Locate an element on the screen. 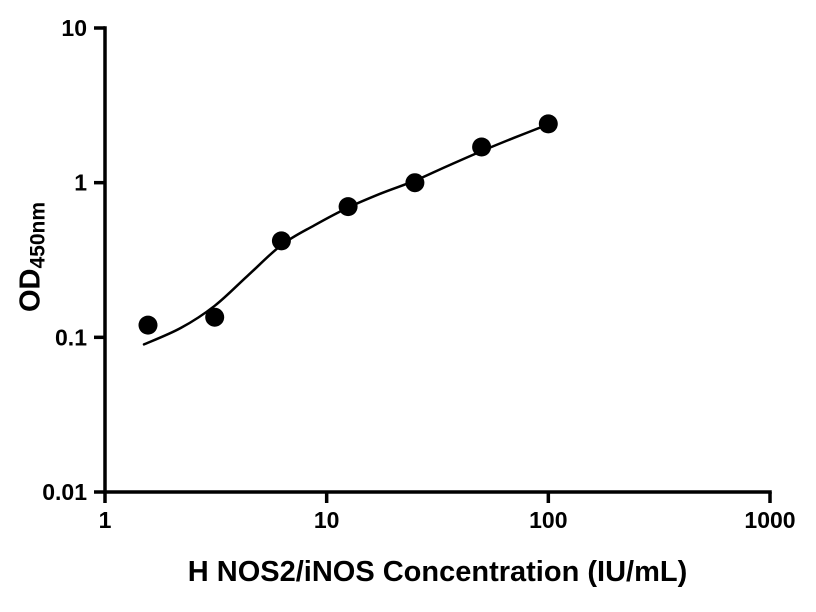 Image resolution: width=816 pixels, height=612 pixels. y-tick-label: 0.1 is located at coordinates (71, 337).